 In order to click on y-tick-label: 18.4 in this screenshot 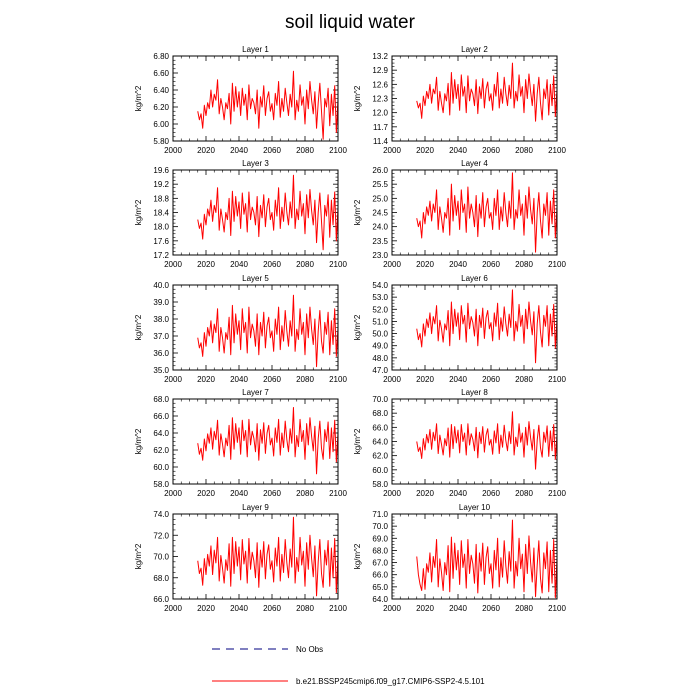, I will do `click(161, 213)`.